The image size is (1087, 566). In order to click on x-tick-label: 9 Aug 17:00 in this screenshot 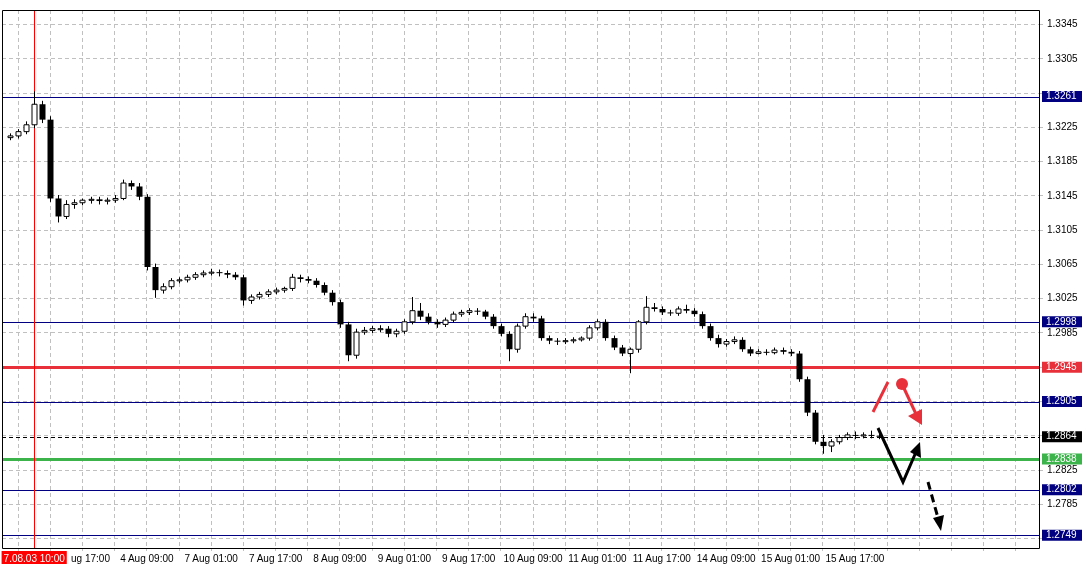, I will do `click(469, 558)`.